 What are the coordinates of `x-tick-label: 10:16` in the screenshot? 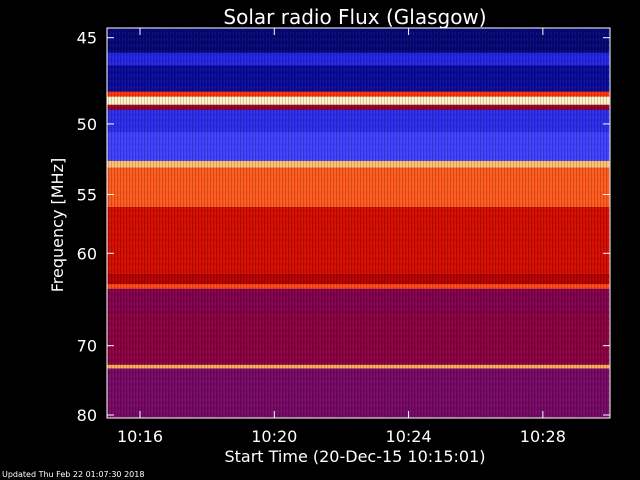 It's located at (140, 436).